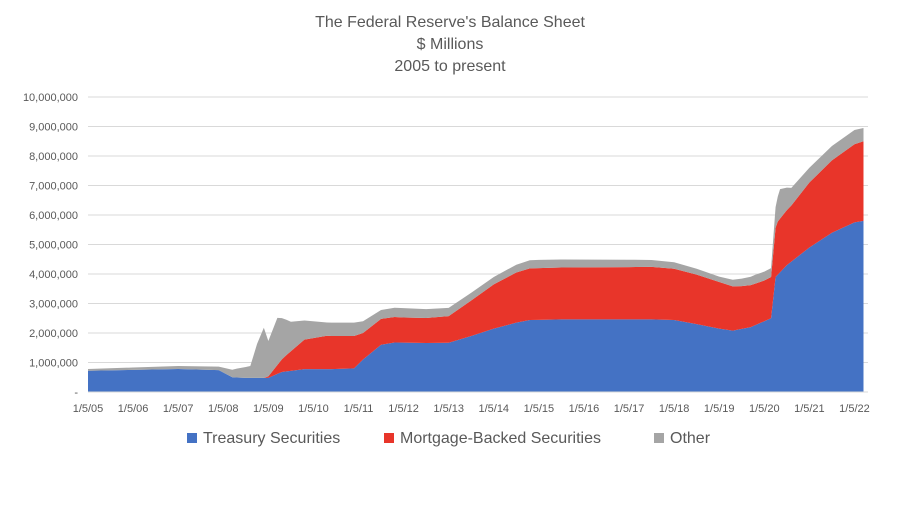 The height and width of the screenshot is (506, 900). I want to click on y-tick-label: 8,000,000, so click(53, 157).